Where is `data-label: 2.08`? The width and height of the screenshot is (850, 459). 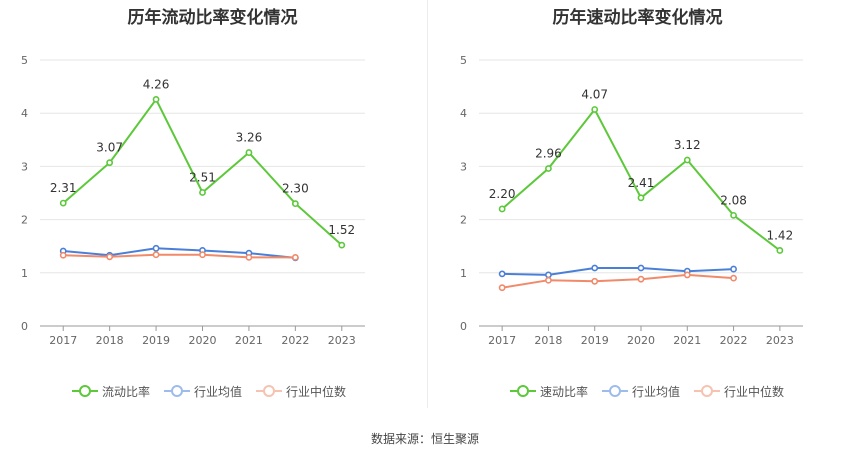
data-label: 2.08 is located at coordinates (733, 200).